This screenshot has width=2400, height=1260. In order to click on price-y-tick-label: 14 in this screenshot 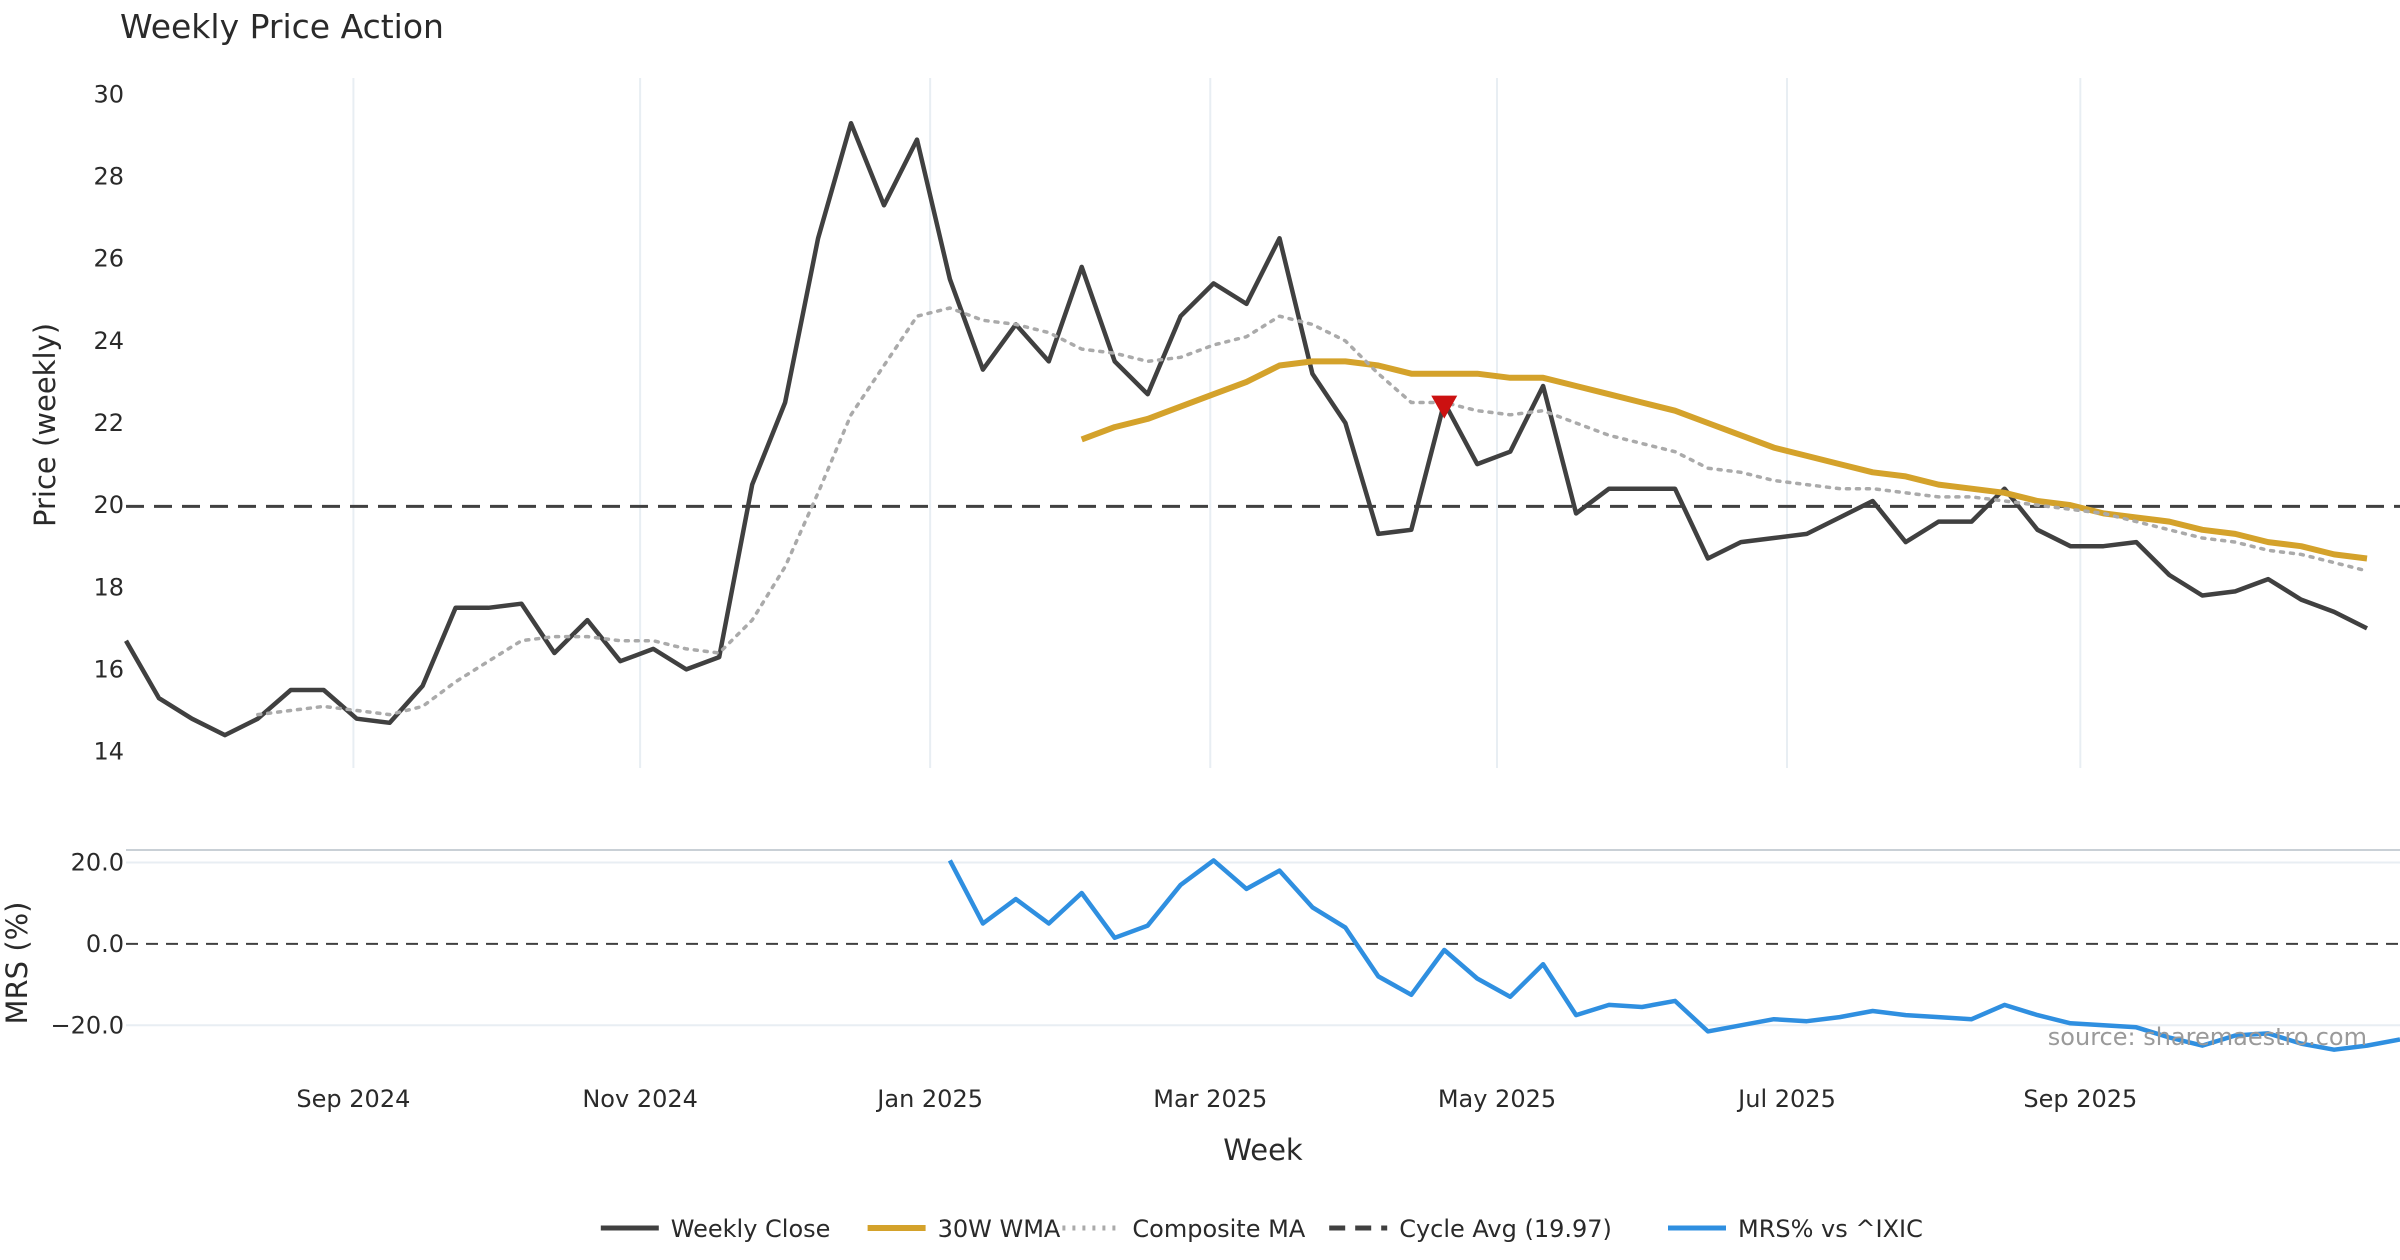, I will do `click(108, 752)`.